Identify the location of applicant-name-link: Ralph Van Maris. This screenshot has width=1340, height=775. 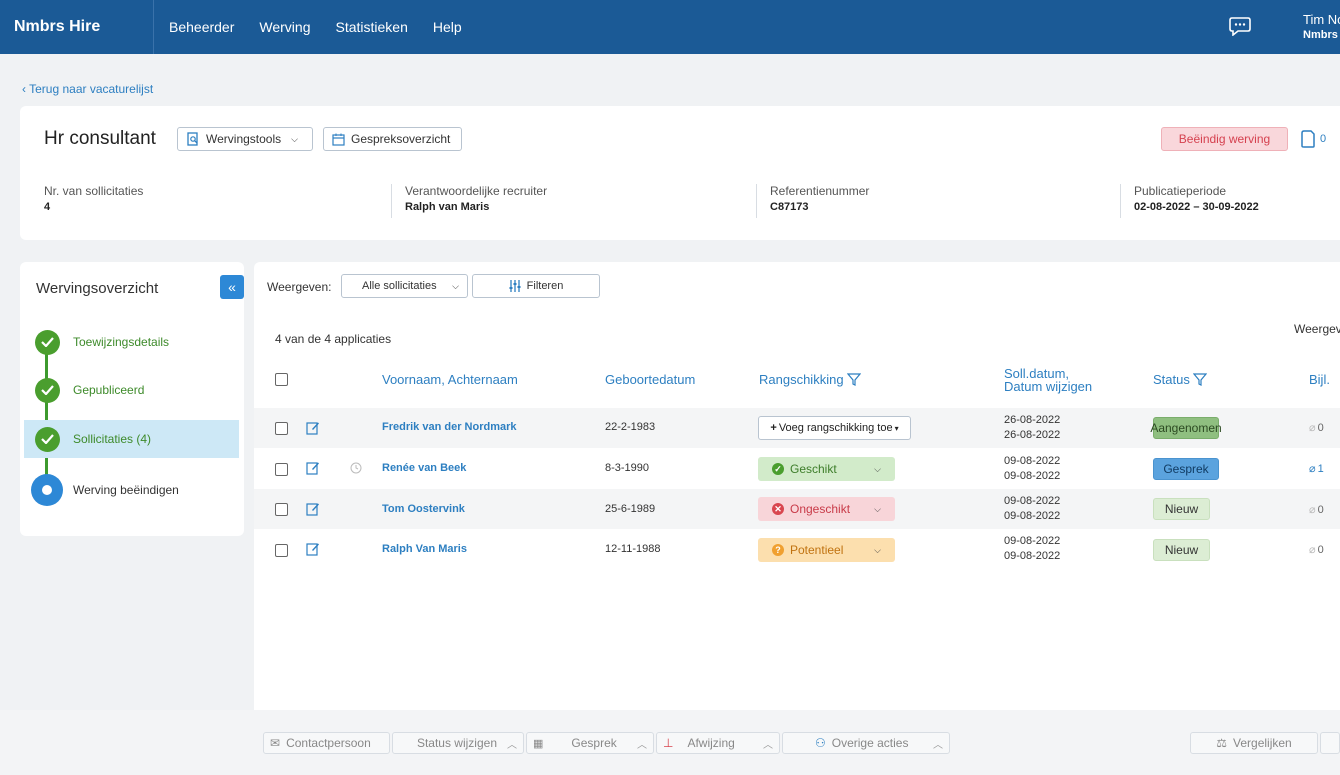
(424, 549).